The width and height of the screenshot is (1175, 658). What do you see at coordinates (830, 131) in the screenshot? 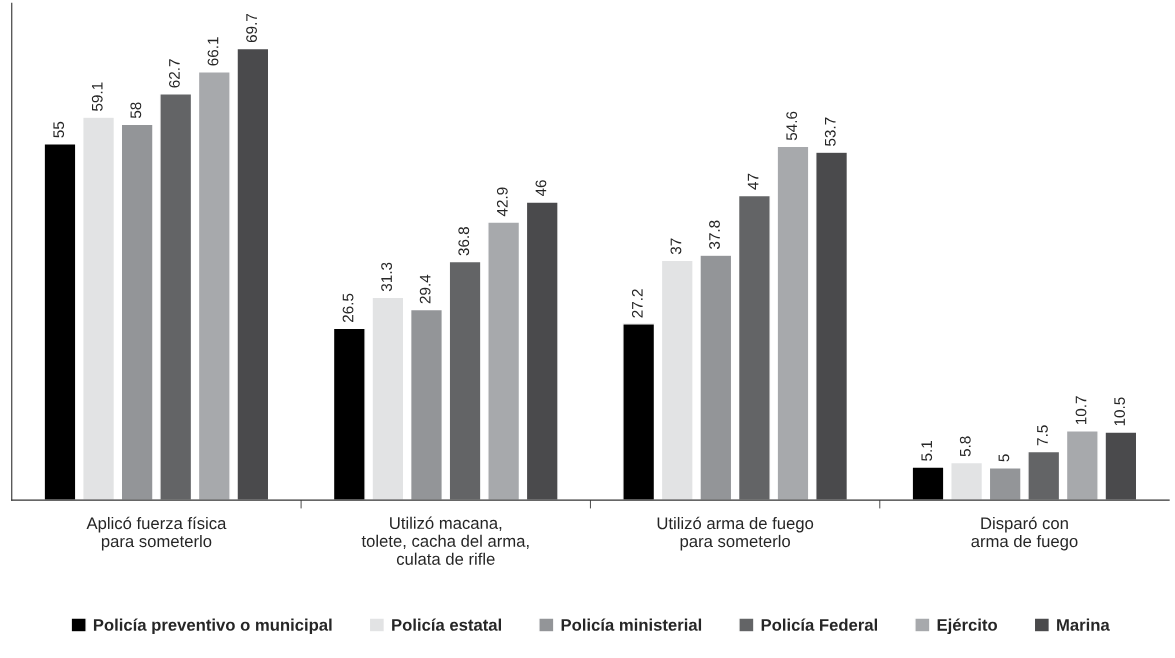
I see `data-label: 53.7` at bounding box center [830, 131].